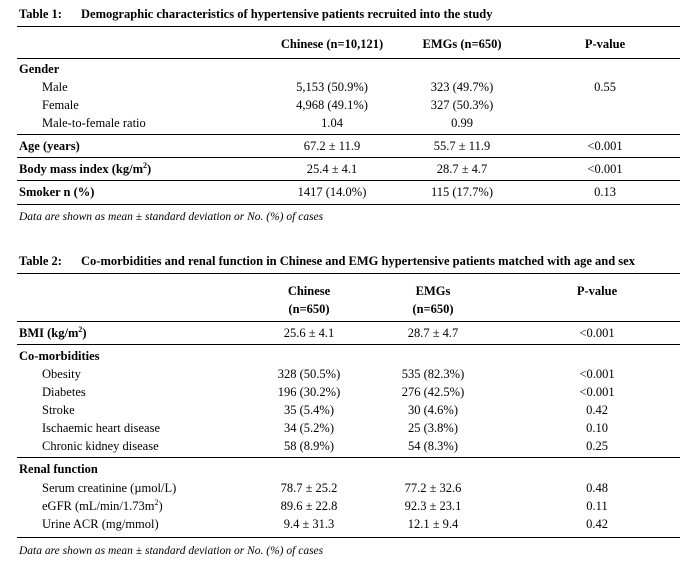 Image resolution: width=700 pixels, height=568 pixels. What do you see at coordinates (49, 146) in the screenshot?
I see `table-1-row-label: Age (years)` at bounding box center [49, 146].